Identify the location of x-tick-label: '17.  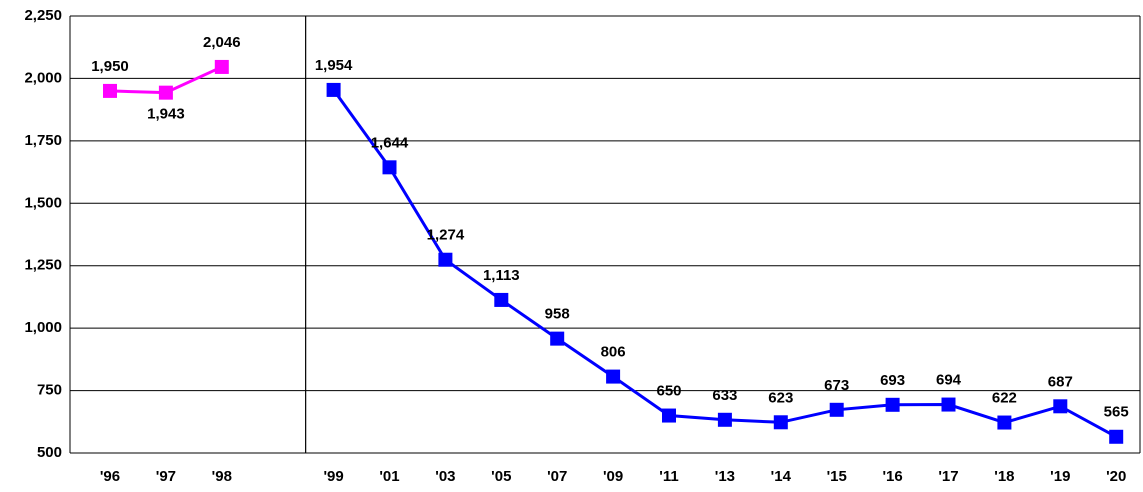
(948, 476).